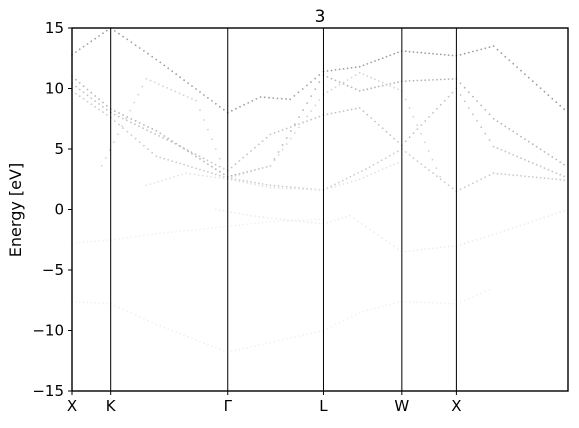  Describe the element at coordinates (48, 391) in the screenshot. I see `y-tick-label: −15` at that location.